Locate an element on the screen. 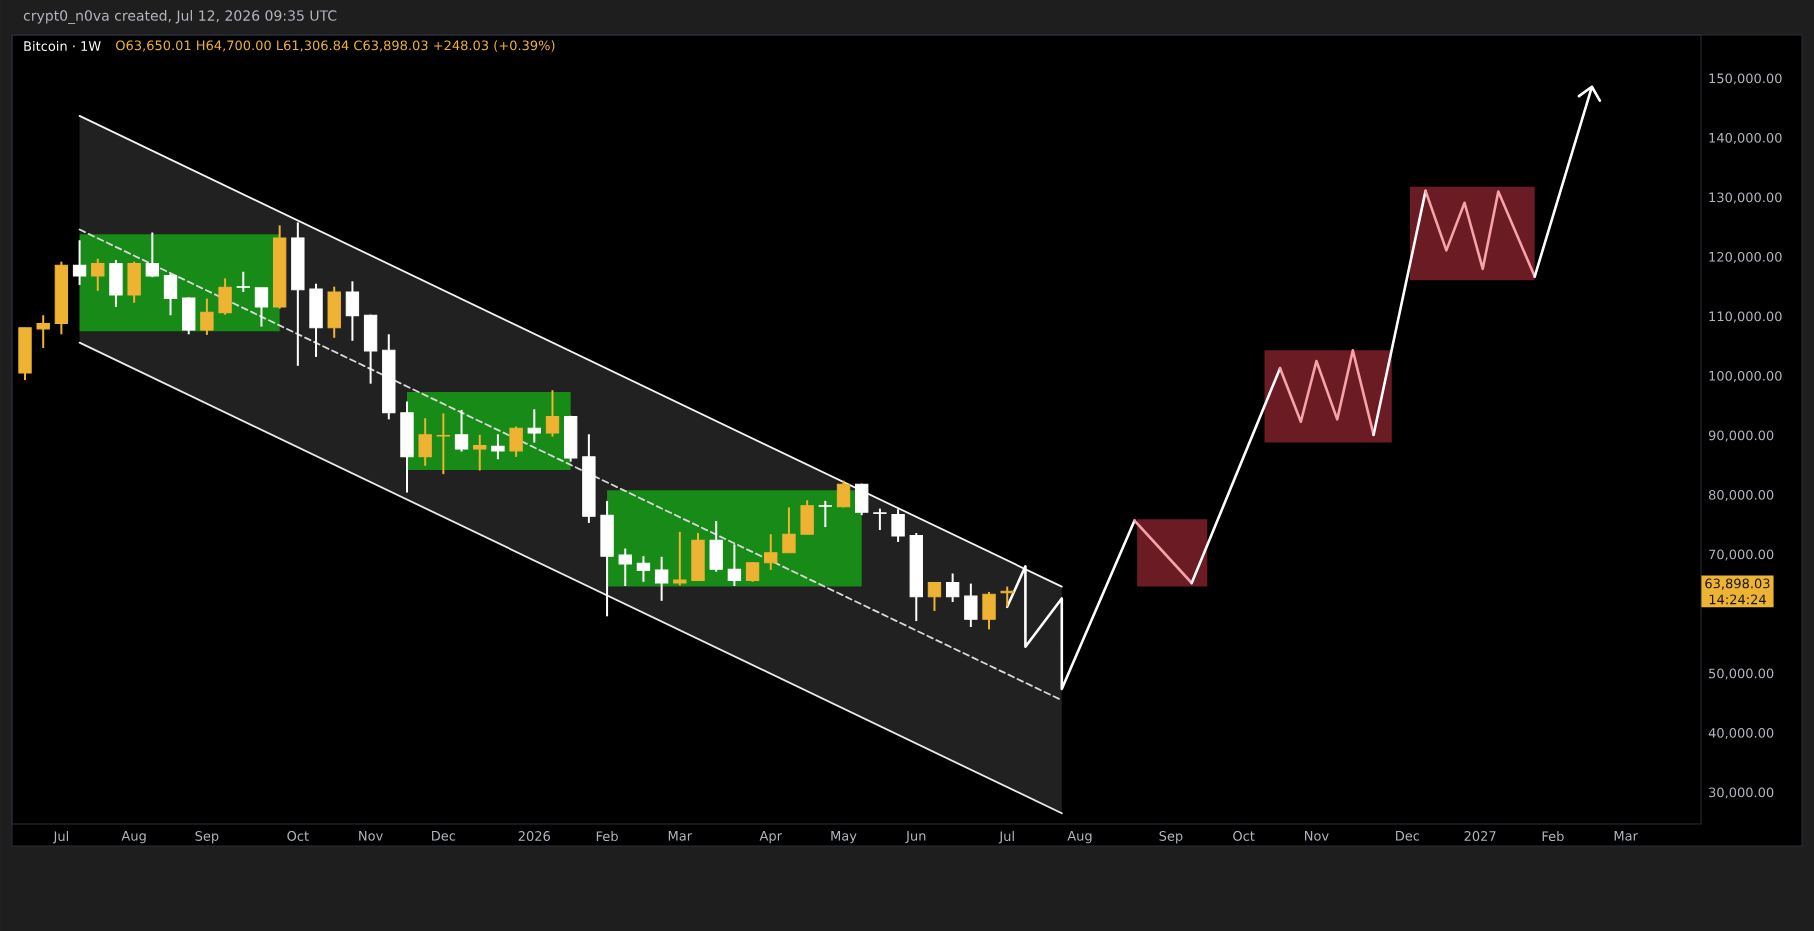 The image size is (1814, 931). y-tick-label: 110,000.00 is located at coordinates (1745, 317).